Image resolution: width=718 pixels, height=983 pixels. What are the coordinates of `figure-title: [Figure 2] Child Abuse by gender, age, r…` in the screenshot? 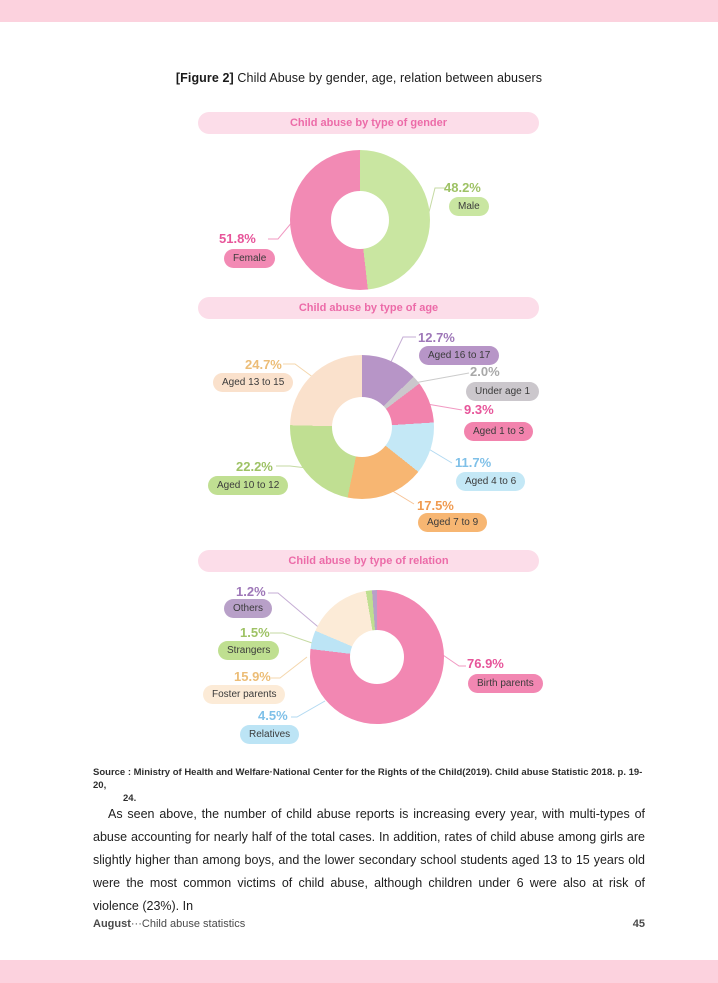 It's located at (359, 78).